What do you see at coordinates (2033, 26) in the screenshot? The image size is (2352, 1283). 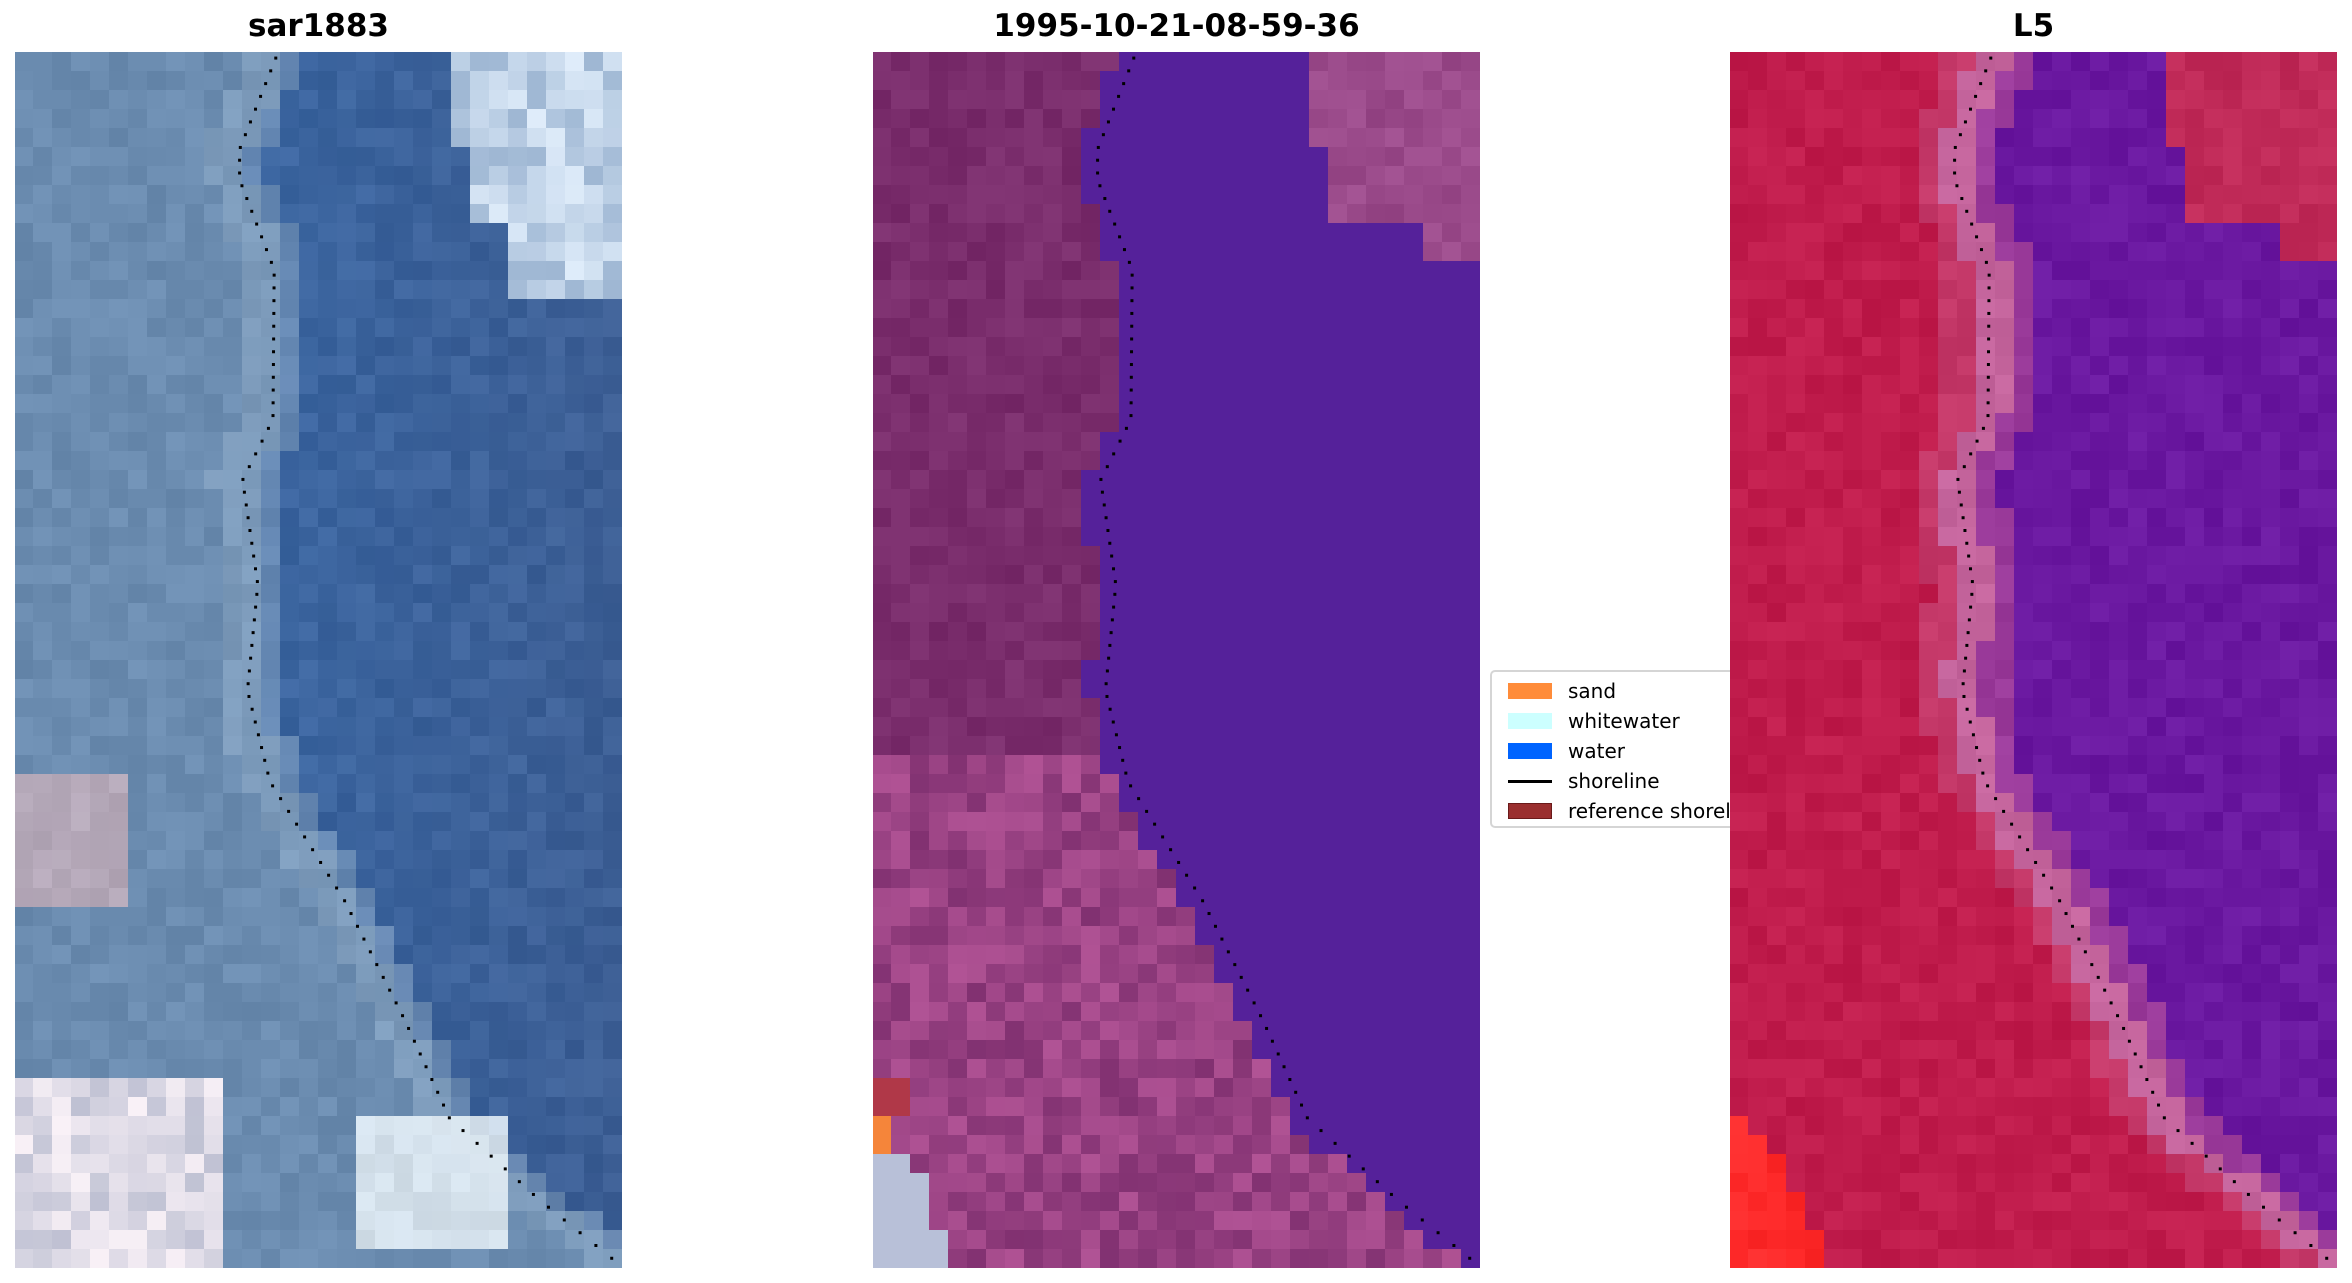 I see `panel-title-l5: L5` at bounding box center [2033, 26].